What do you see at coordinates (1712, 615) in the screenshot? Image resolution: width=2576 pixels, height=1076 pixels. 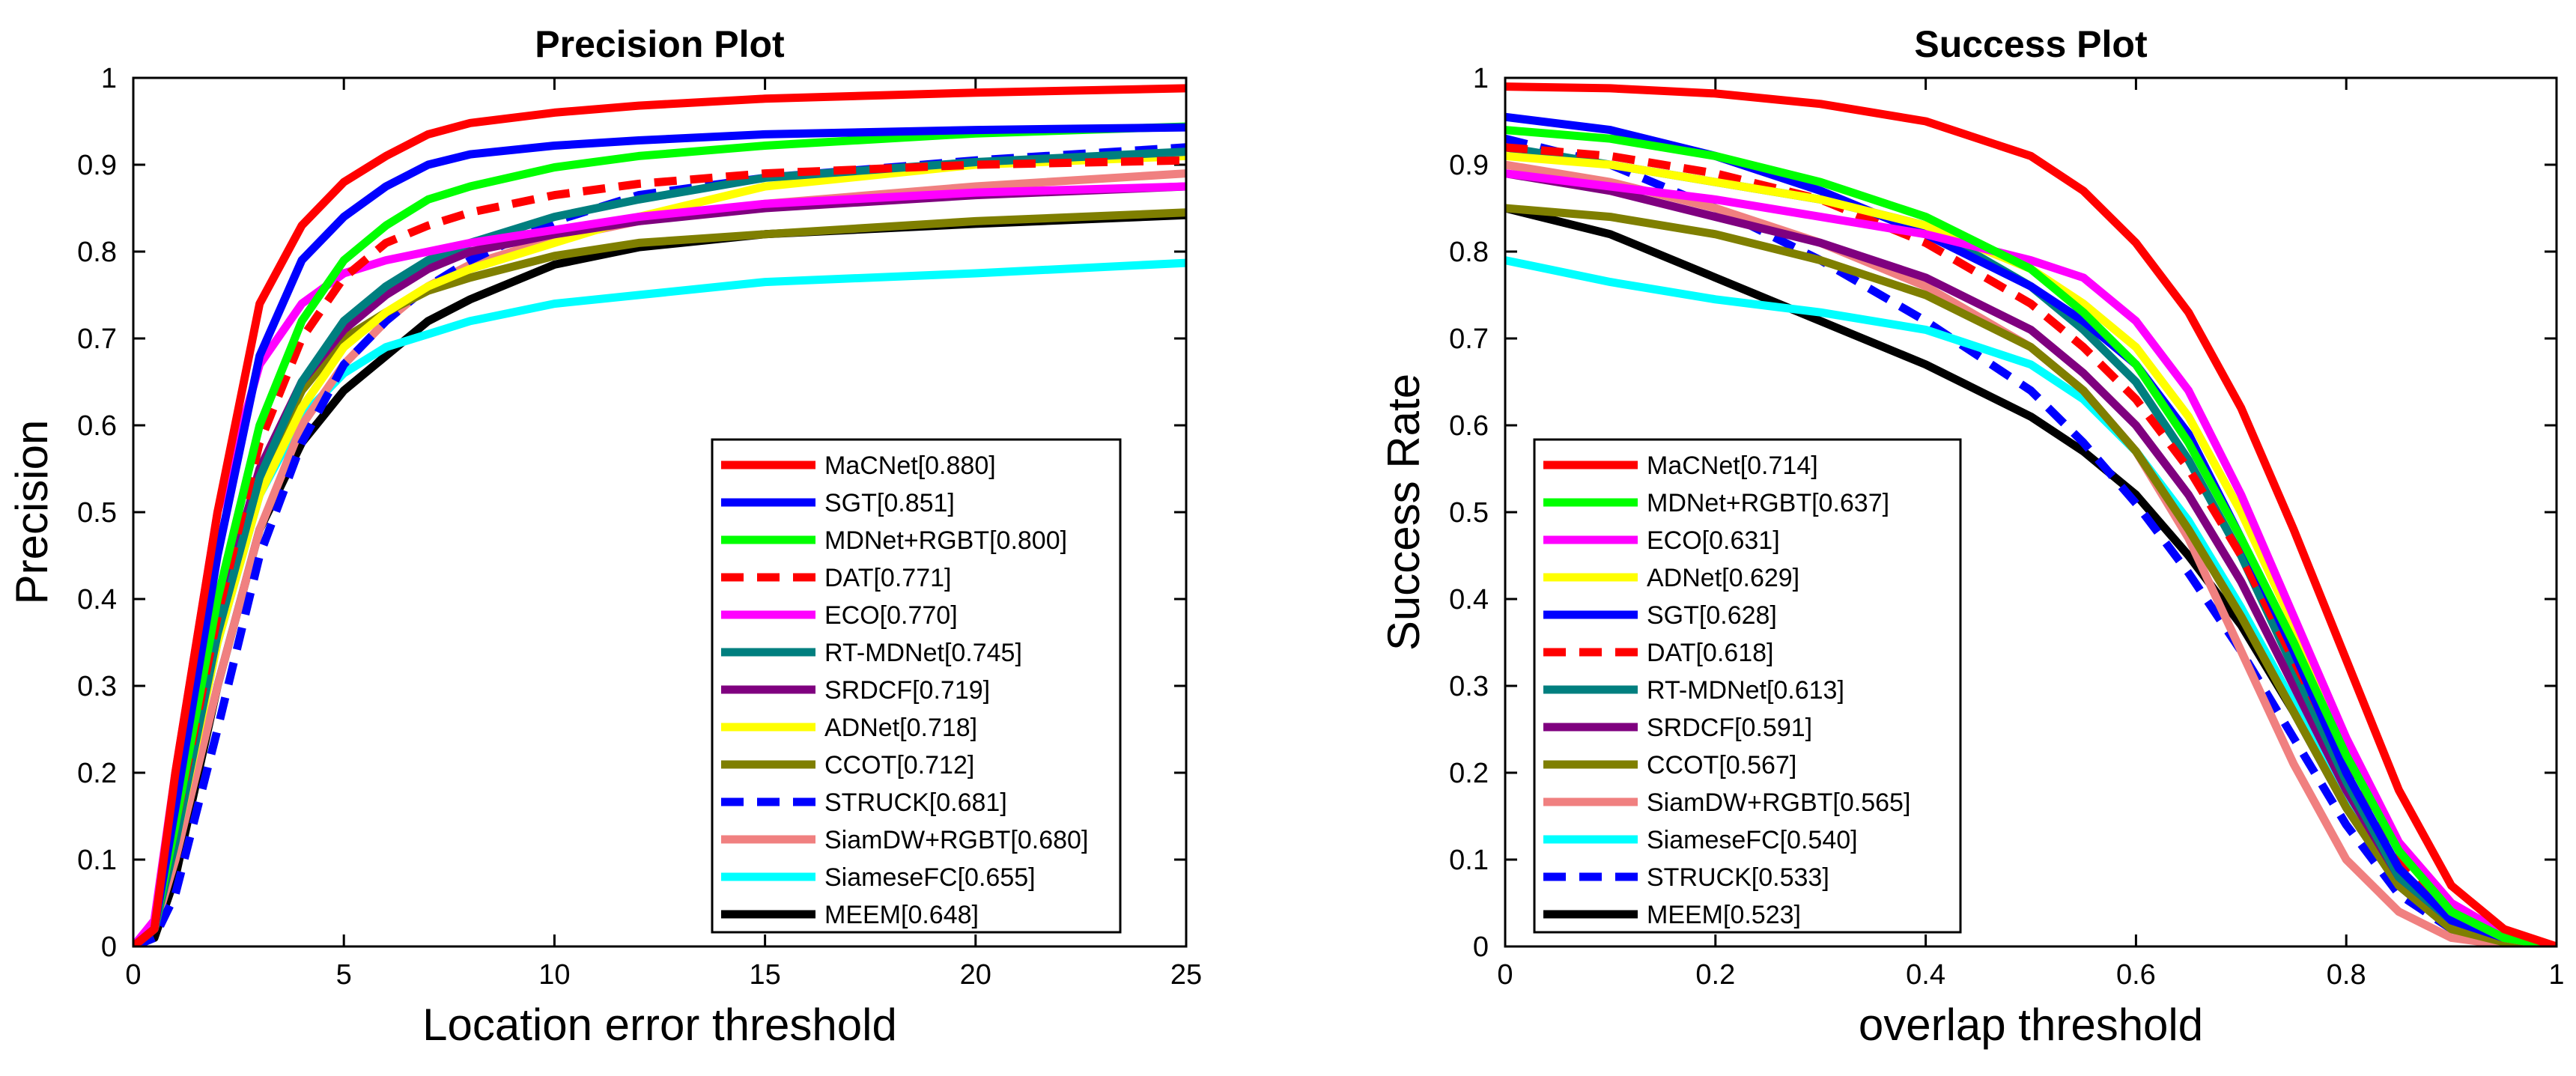 I see `legend-label: SGT[0.628]` at bounding box center [1712, 615].